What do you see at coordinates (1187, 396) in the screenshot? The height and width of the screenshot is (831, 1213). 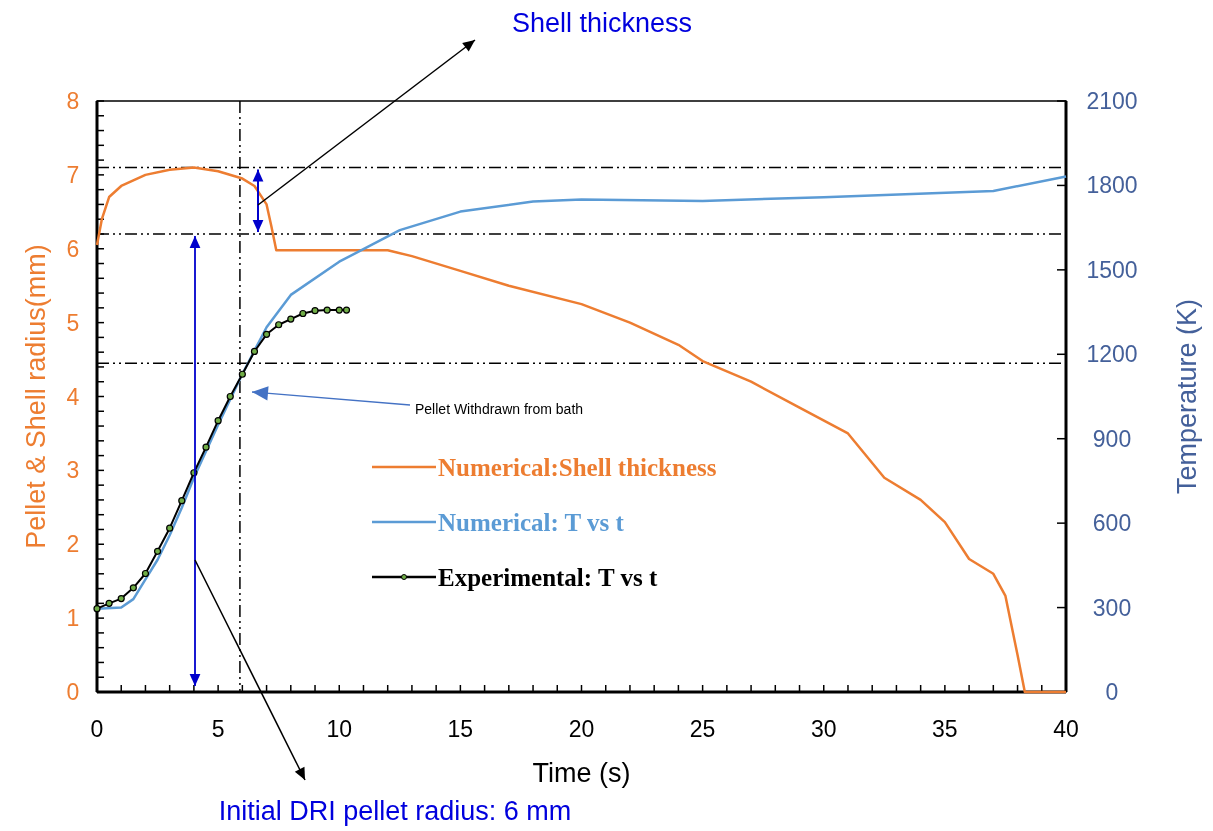 I see `y2-axis-title: Temperature (K)` at bounding box center [1187, 396].